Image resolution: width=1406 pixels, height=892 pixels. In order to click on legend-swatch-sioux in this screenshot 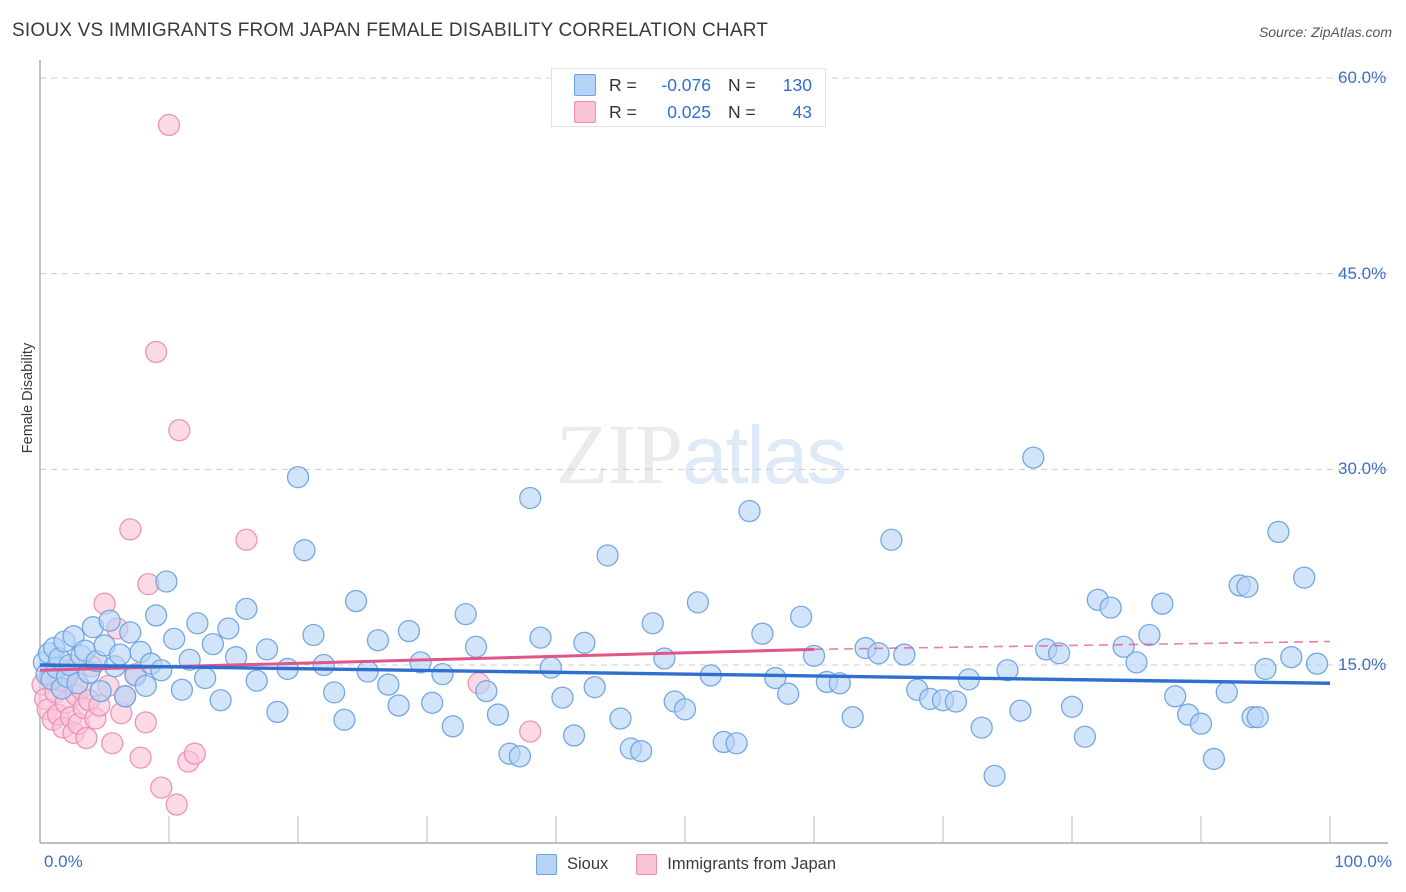, I will do `click(585, 85)`.